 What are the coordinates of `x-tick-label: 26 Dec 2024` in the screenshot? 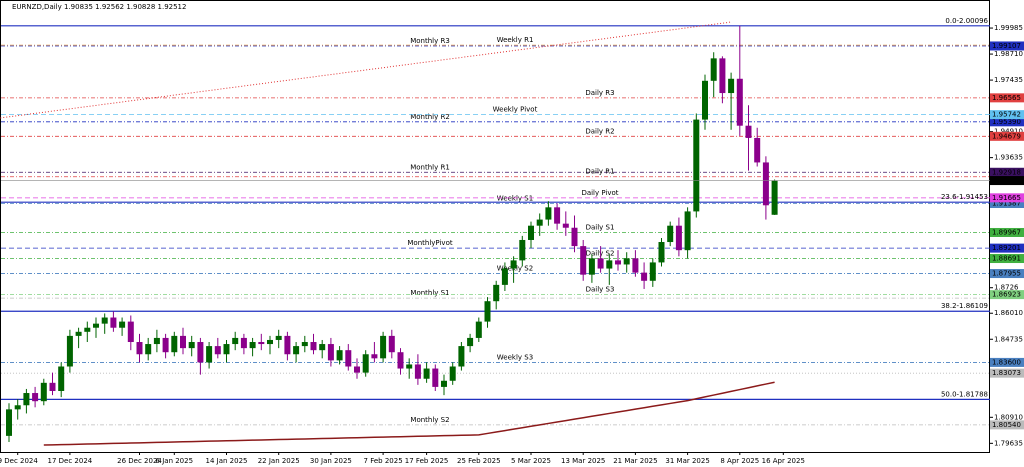 It's located at (139, 461).